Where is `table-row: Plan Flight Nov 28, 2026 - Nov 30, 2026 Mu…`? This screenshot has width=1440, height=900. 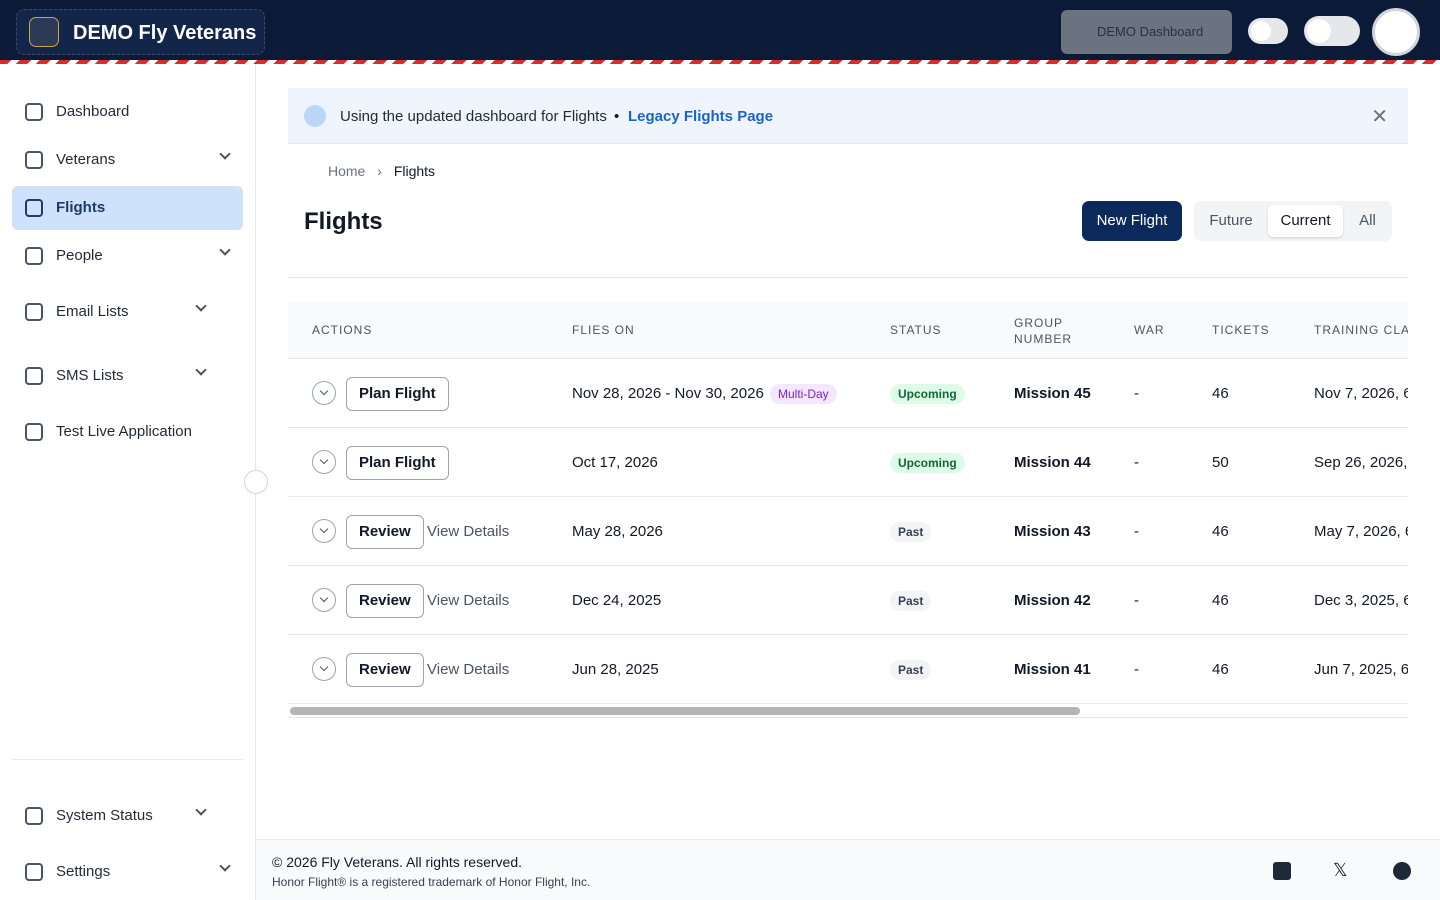 table-row: Plan Flight Nov 28, 2026 - Nov 30, 2026 Mu… is located at coordinates (848, 393).